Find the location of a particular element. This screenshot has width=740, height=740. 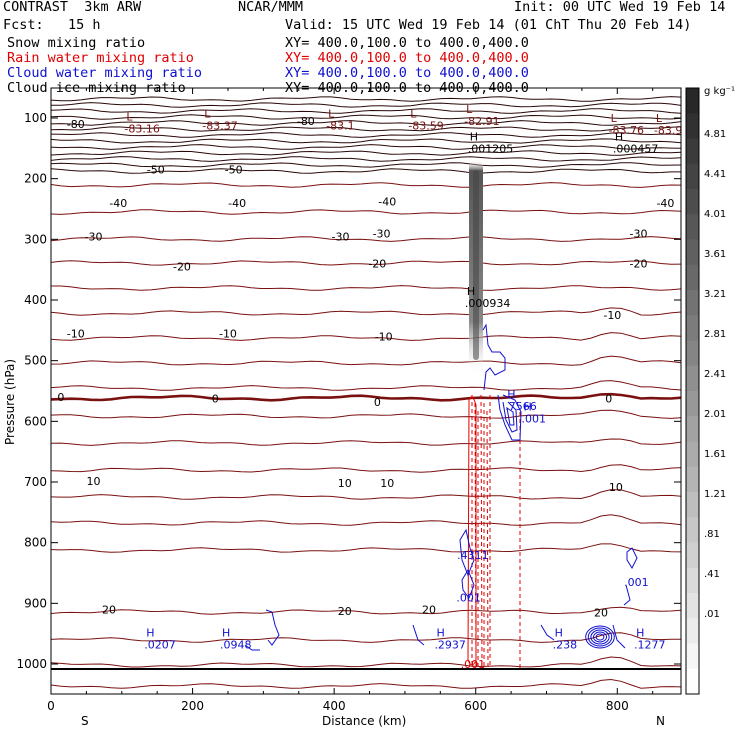

field-rain-name: Rain water mixing ratio is located at coordinates (100, 58).